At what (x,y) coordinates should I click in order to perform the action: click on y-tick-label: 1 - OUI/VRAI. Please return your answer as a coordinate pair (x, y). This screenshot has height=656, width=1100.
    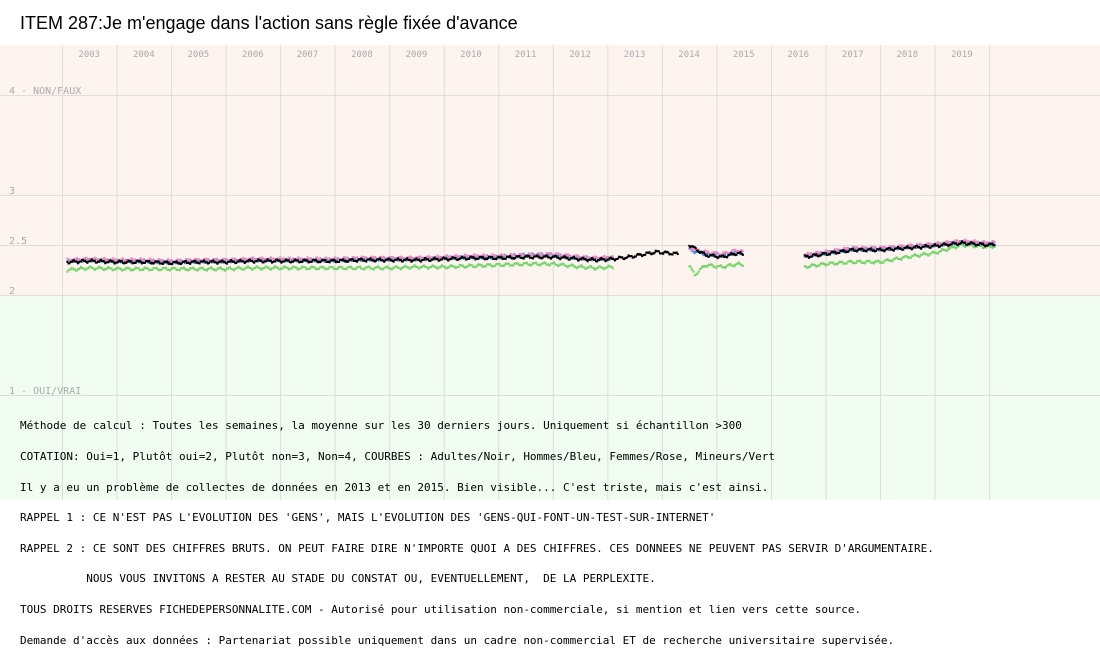
    Looking at the image, I should click on (45, 391).